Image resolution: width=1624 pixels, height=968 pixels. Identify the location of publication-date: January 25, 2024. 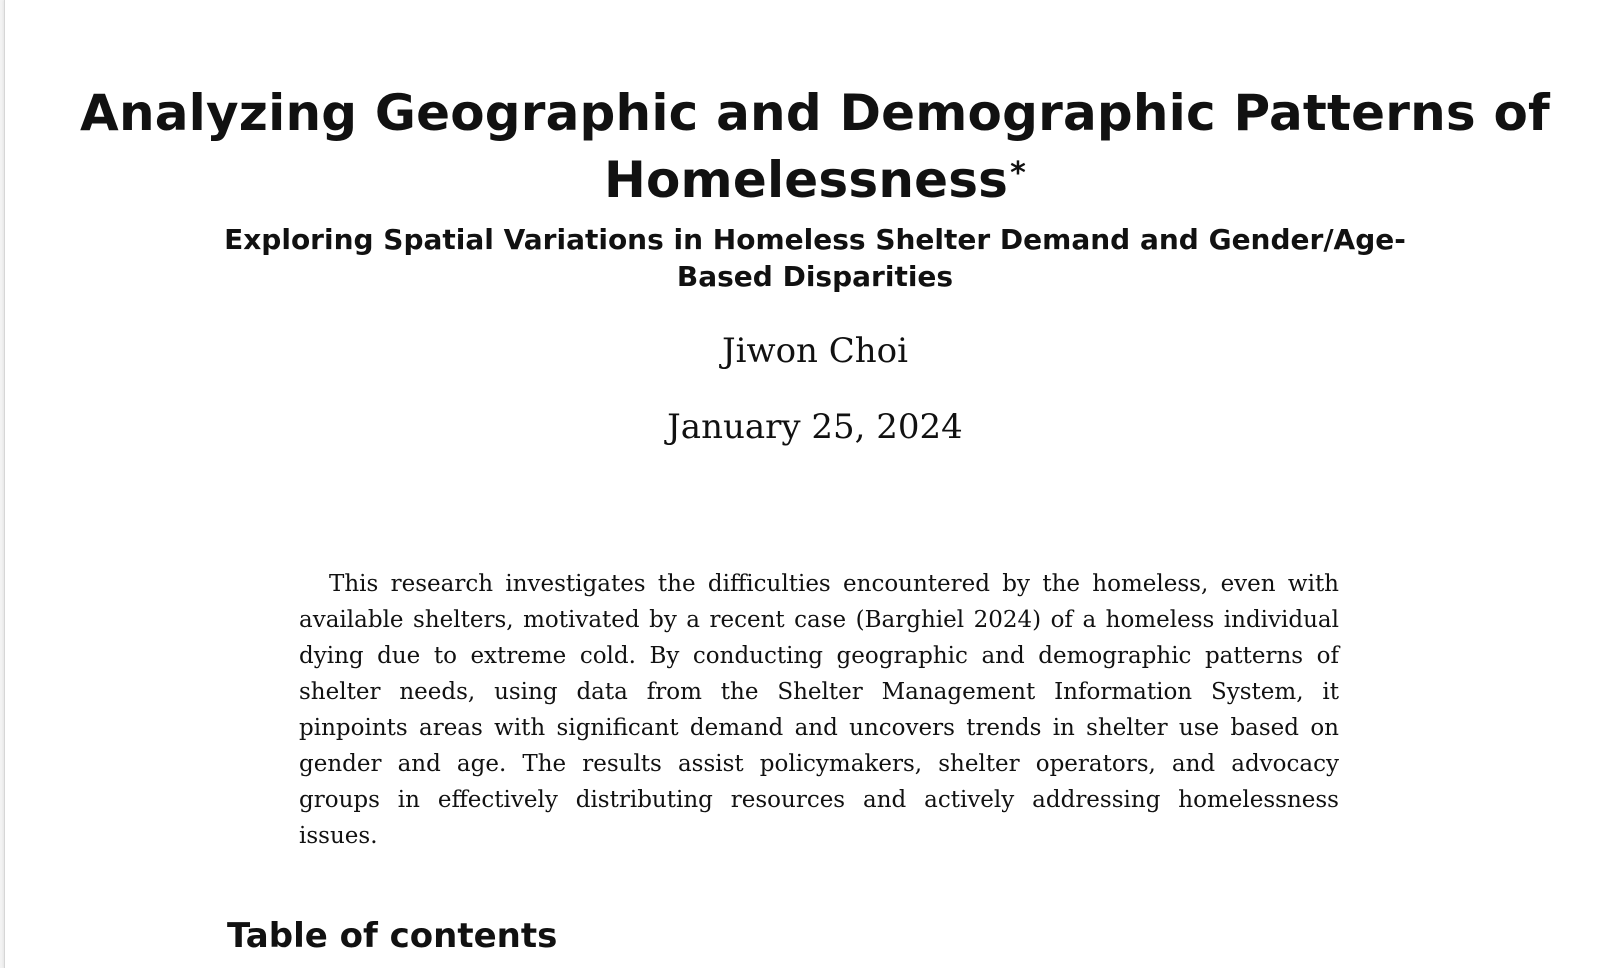
(815, 427).